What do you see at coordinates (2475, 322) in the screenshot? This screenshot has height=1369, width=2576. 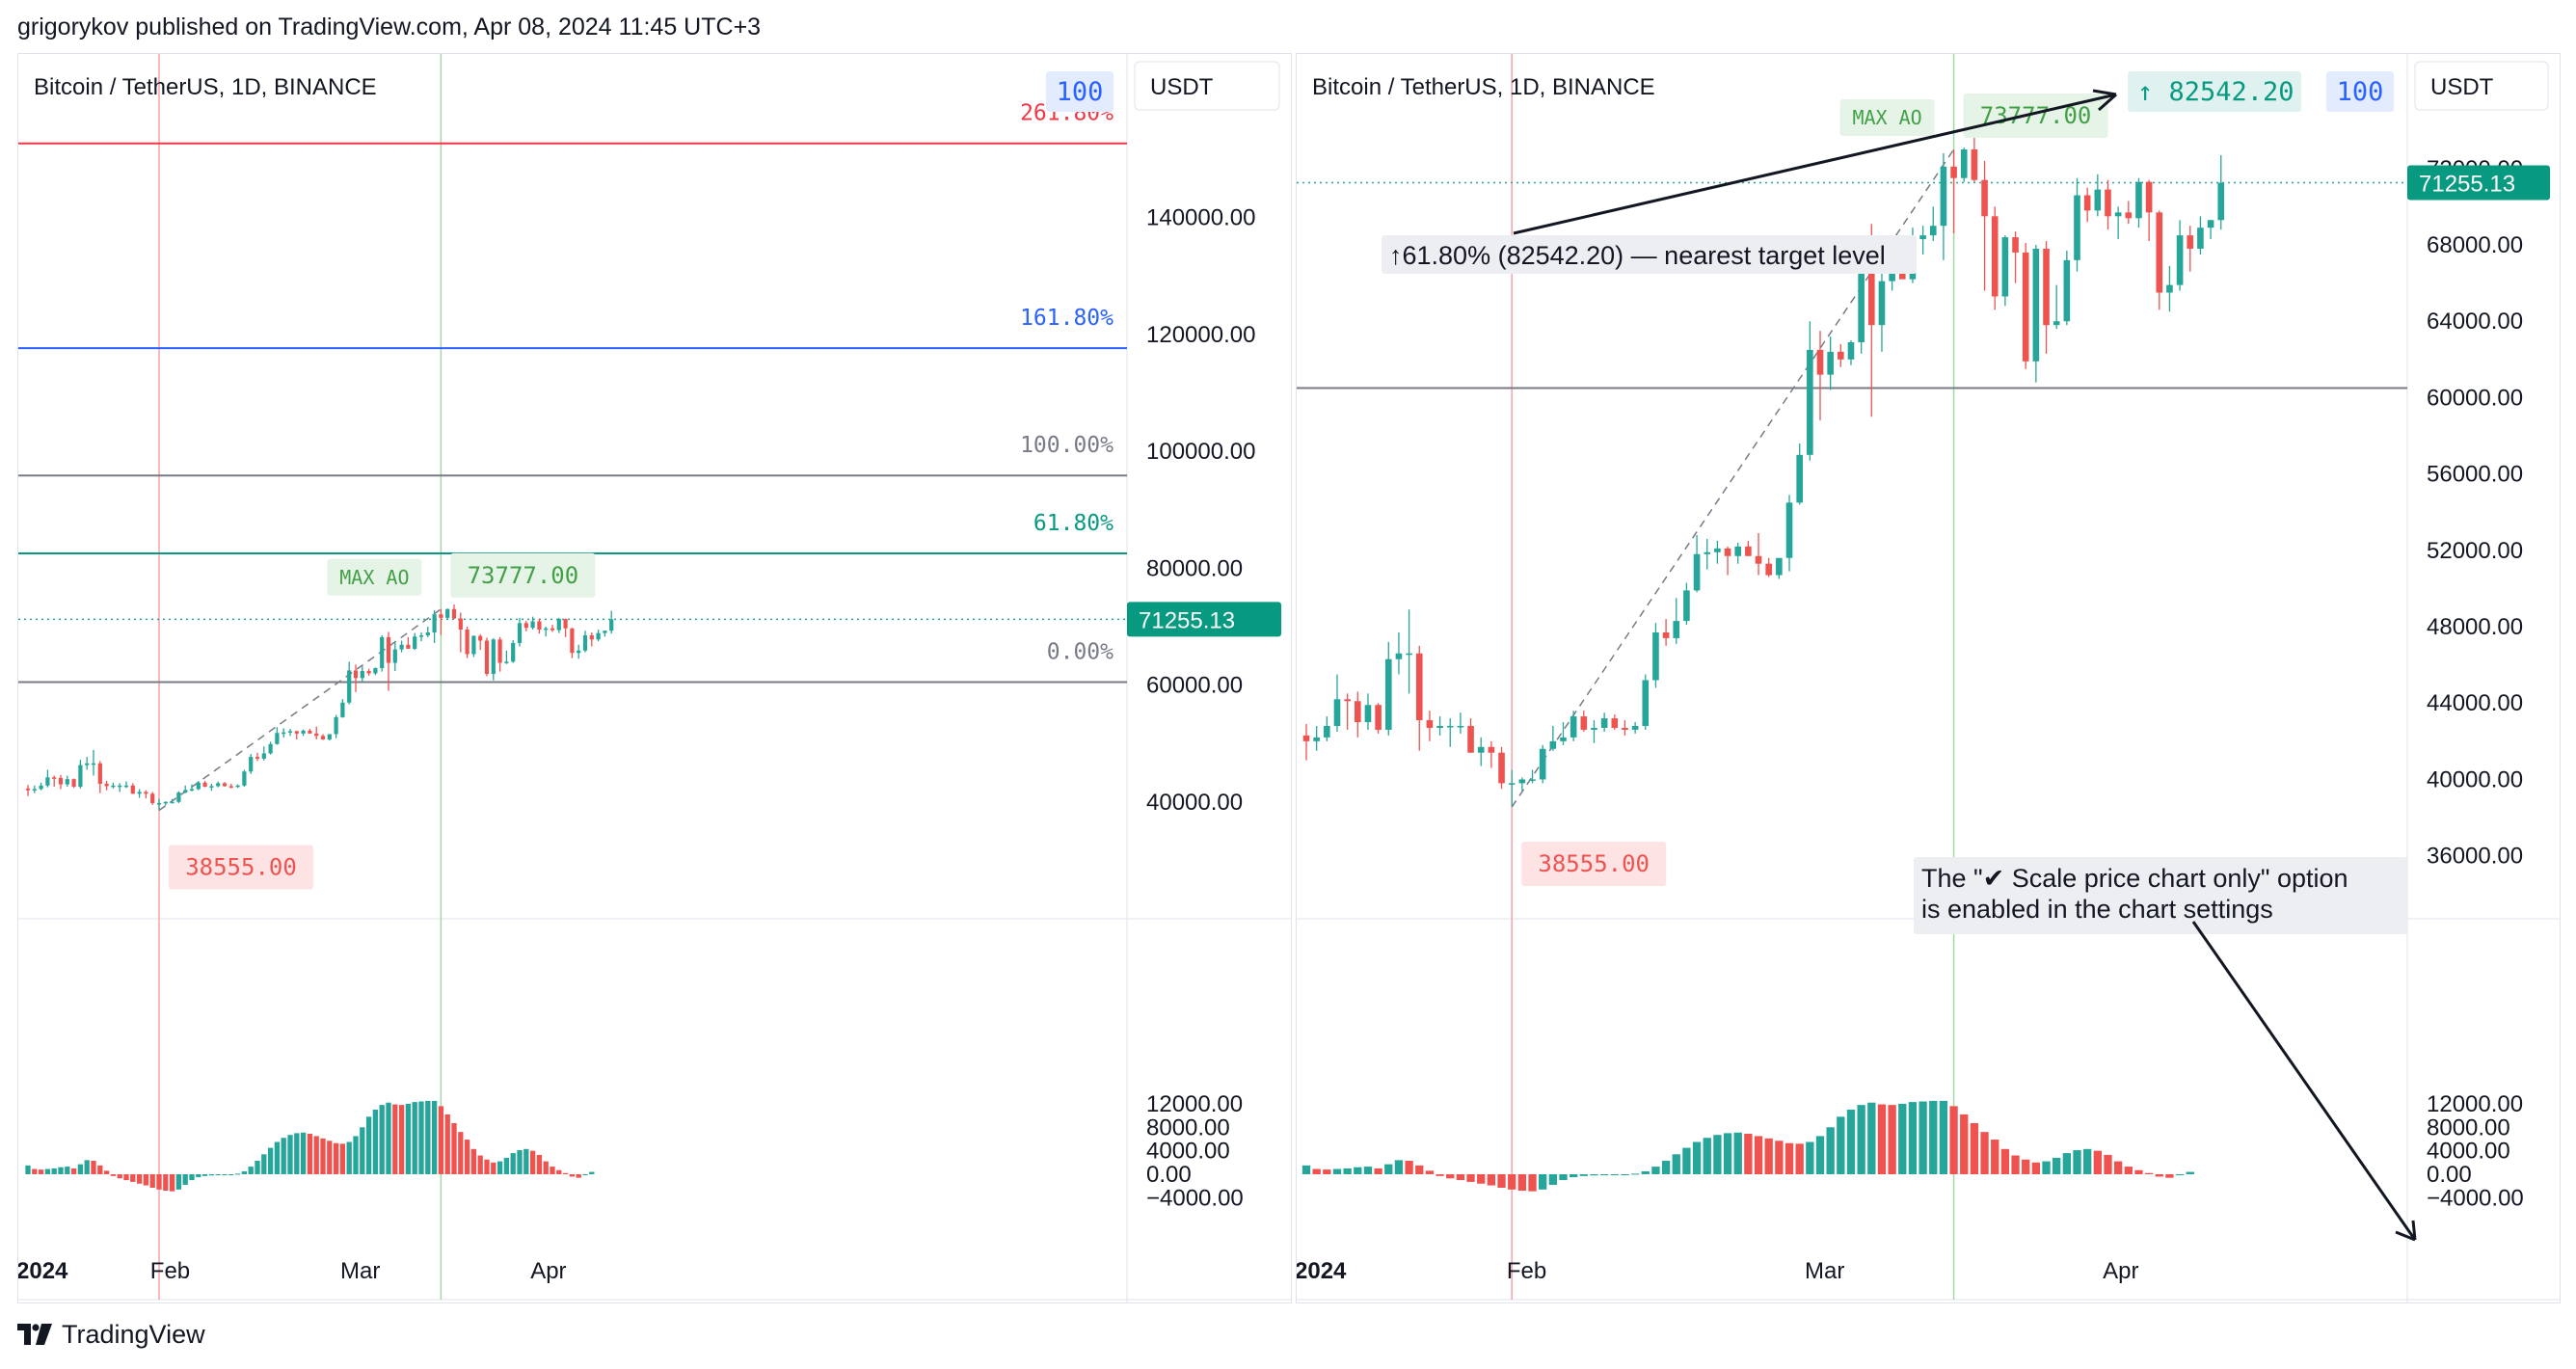 I see `price-tick-label: 64000.00` at bounding box center [2475, 322].